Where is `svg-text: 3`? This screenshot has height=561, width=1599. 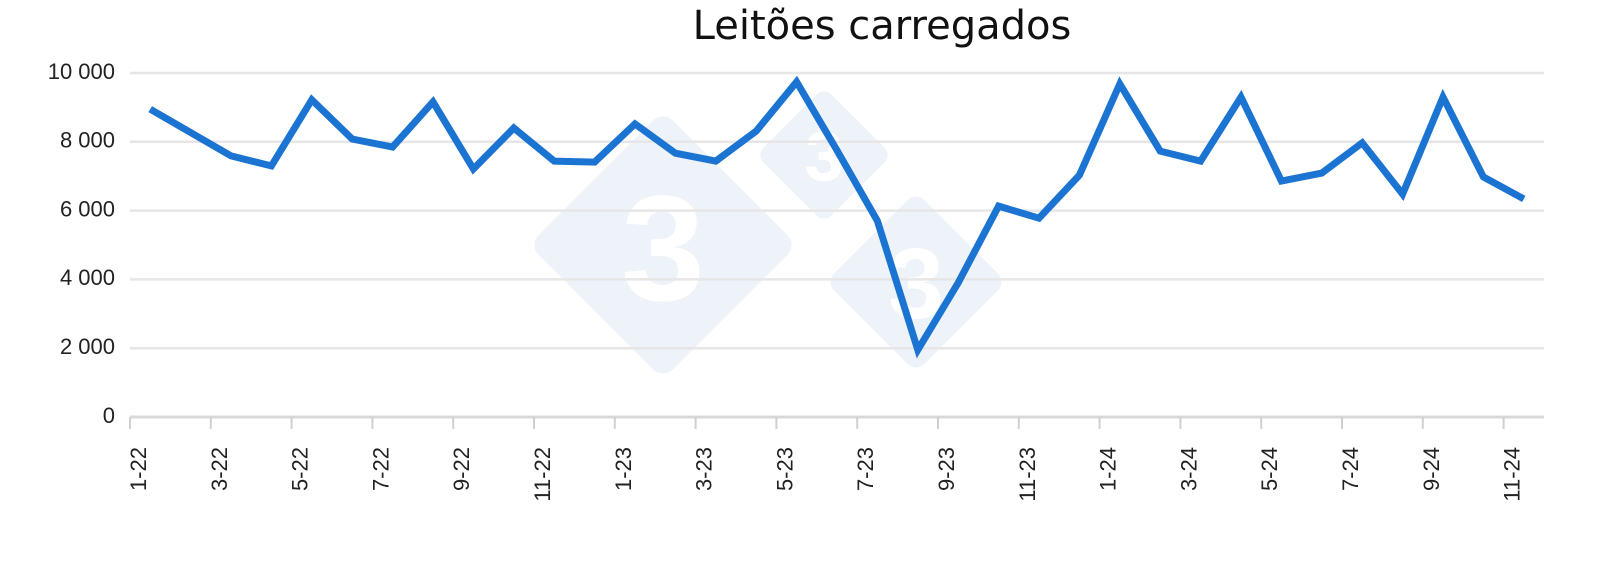 svg-text: 3 is located at coordinates (662, 248).